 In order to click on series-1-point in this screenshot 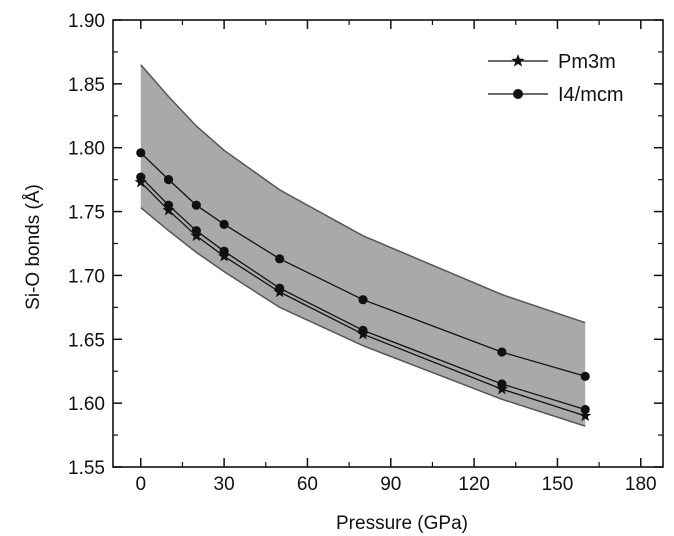, I will do `click(585, 415)`.